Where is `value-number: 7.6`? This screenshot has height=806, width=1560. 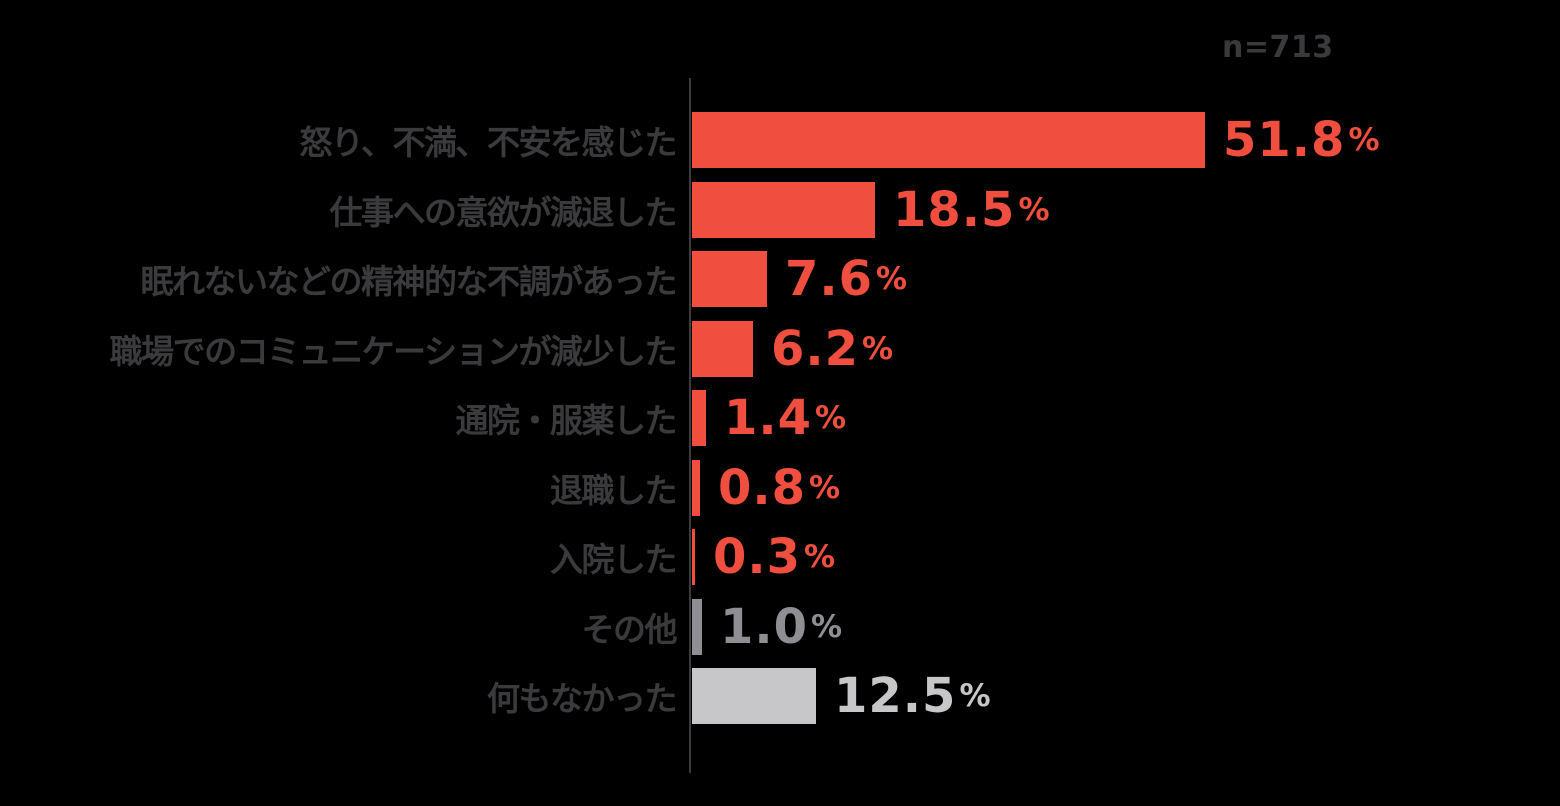 value-number: 7.6 is located at coordinates (829, 279).